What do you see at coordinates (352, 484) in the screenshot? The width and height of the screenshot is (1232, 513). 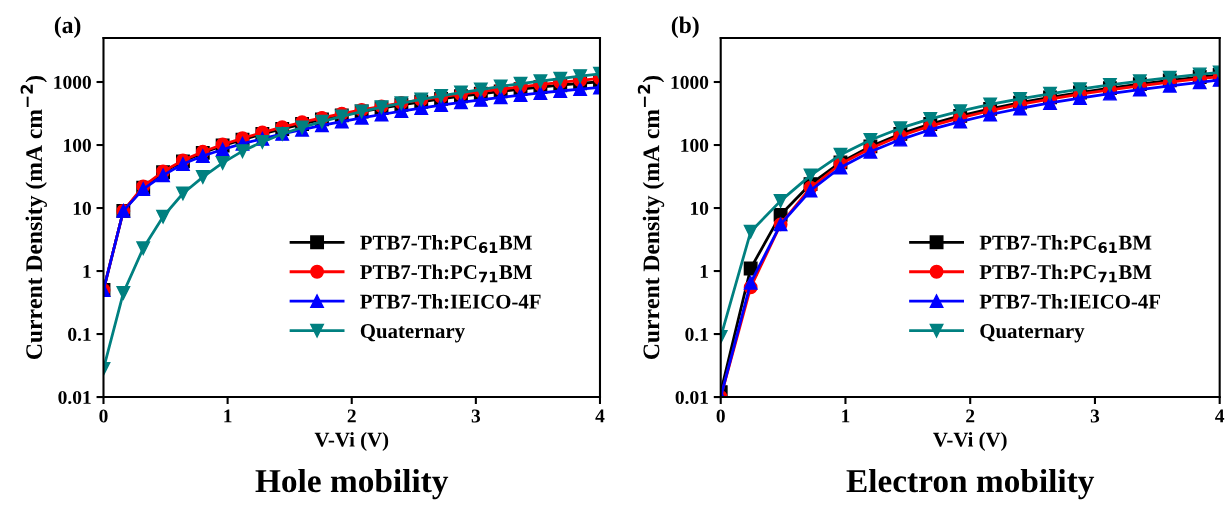 I see `text: Hole mobility` at bounding box center [352, 484].